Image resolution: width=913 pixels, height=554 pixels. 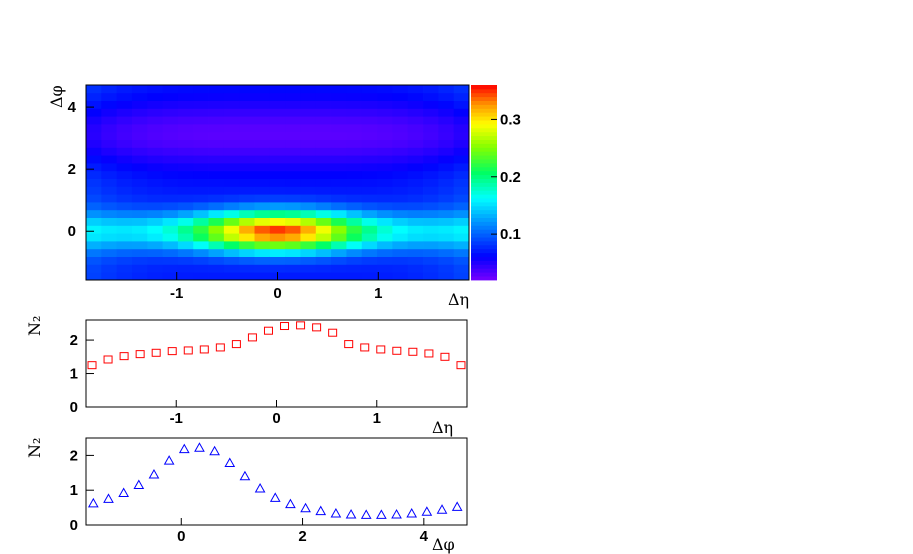 I want to click on dphi-projection-frame, so click(x=276, y=481).